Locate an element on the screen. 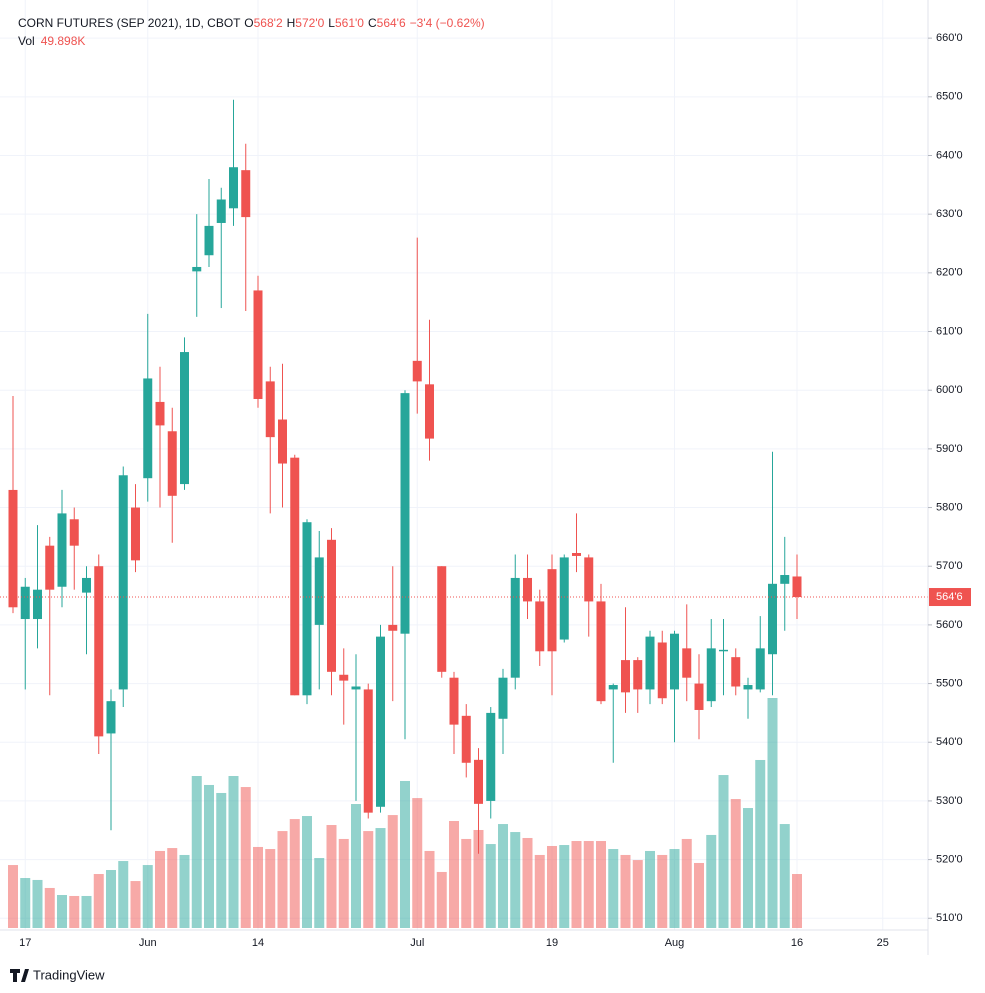  y-tick-label: 540'0 is located at coordinates (949, 742).